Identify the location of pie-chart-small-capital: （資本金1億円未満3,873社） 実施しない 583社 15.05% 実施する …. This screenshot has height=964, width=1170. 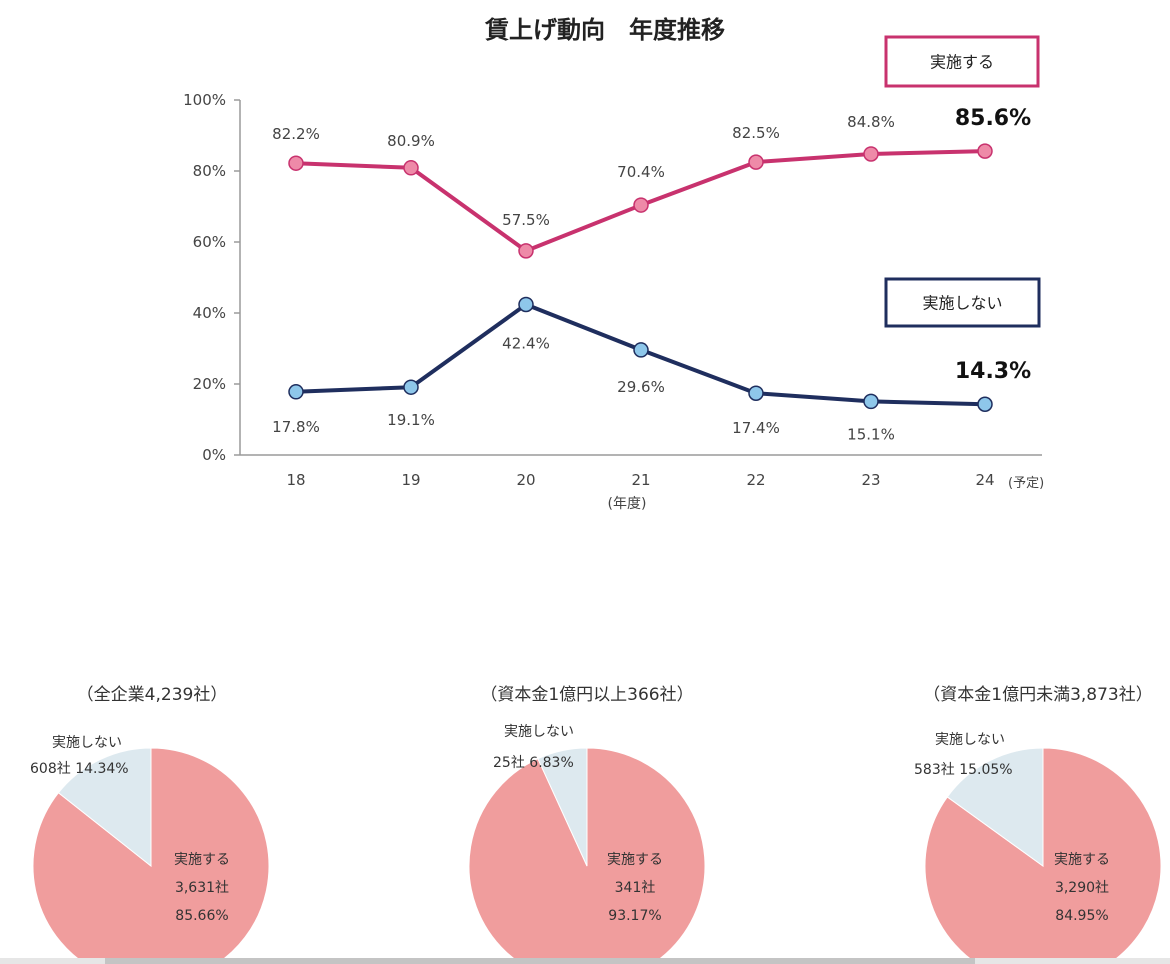
(1009, 812).